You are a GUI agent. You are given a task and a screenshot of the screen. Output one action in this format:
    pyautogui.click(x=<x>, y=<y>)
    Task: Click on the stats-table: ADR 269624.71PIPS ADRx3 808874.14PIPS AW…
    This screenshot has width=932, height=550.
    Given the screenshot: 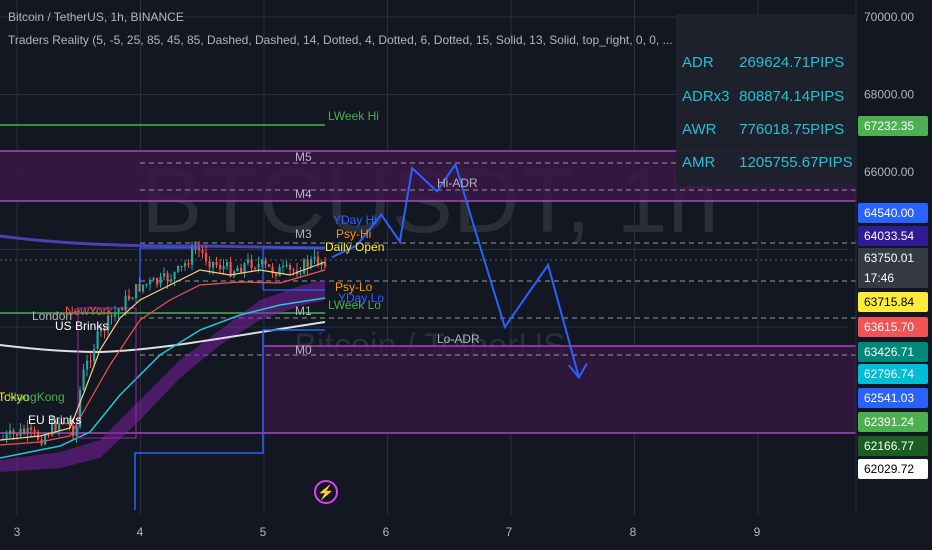 What is the action you would take?
    pyautogui.click(x=766, y=100)
    